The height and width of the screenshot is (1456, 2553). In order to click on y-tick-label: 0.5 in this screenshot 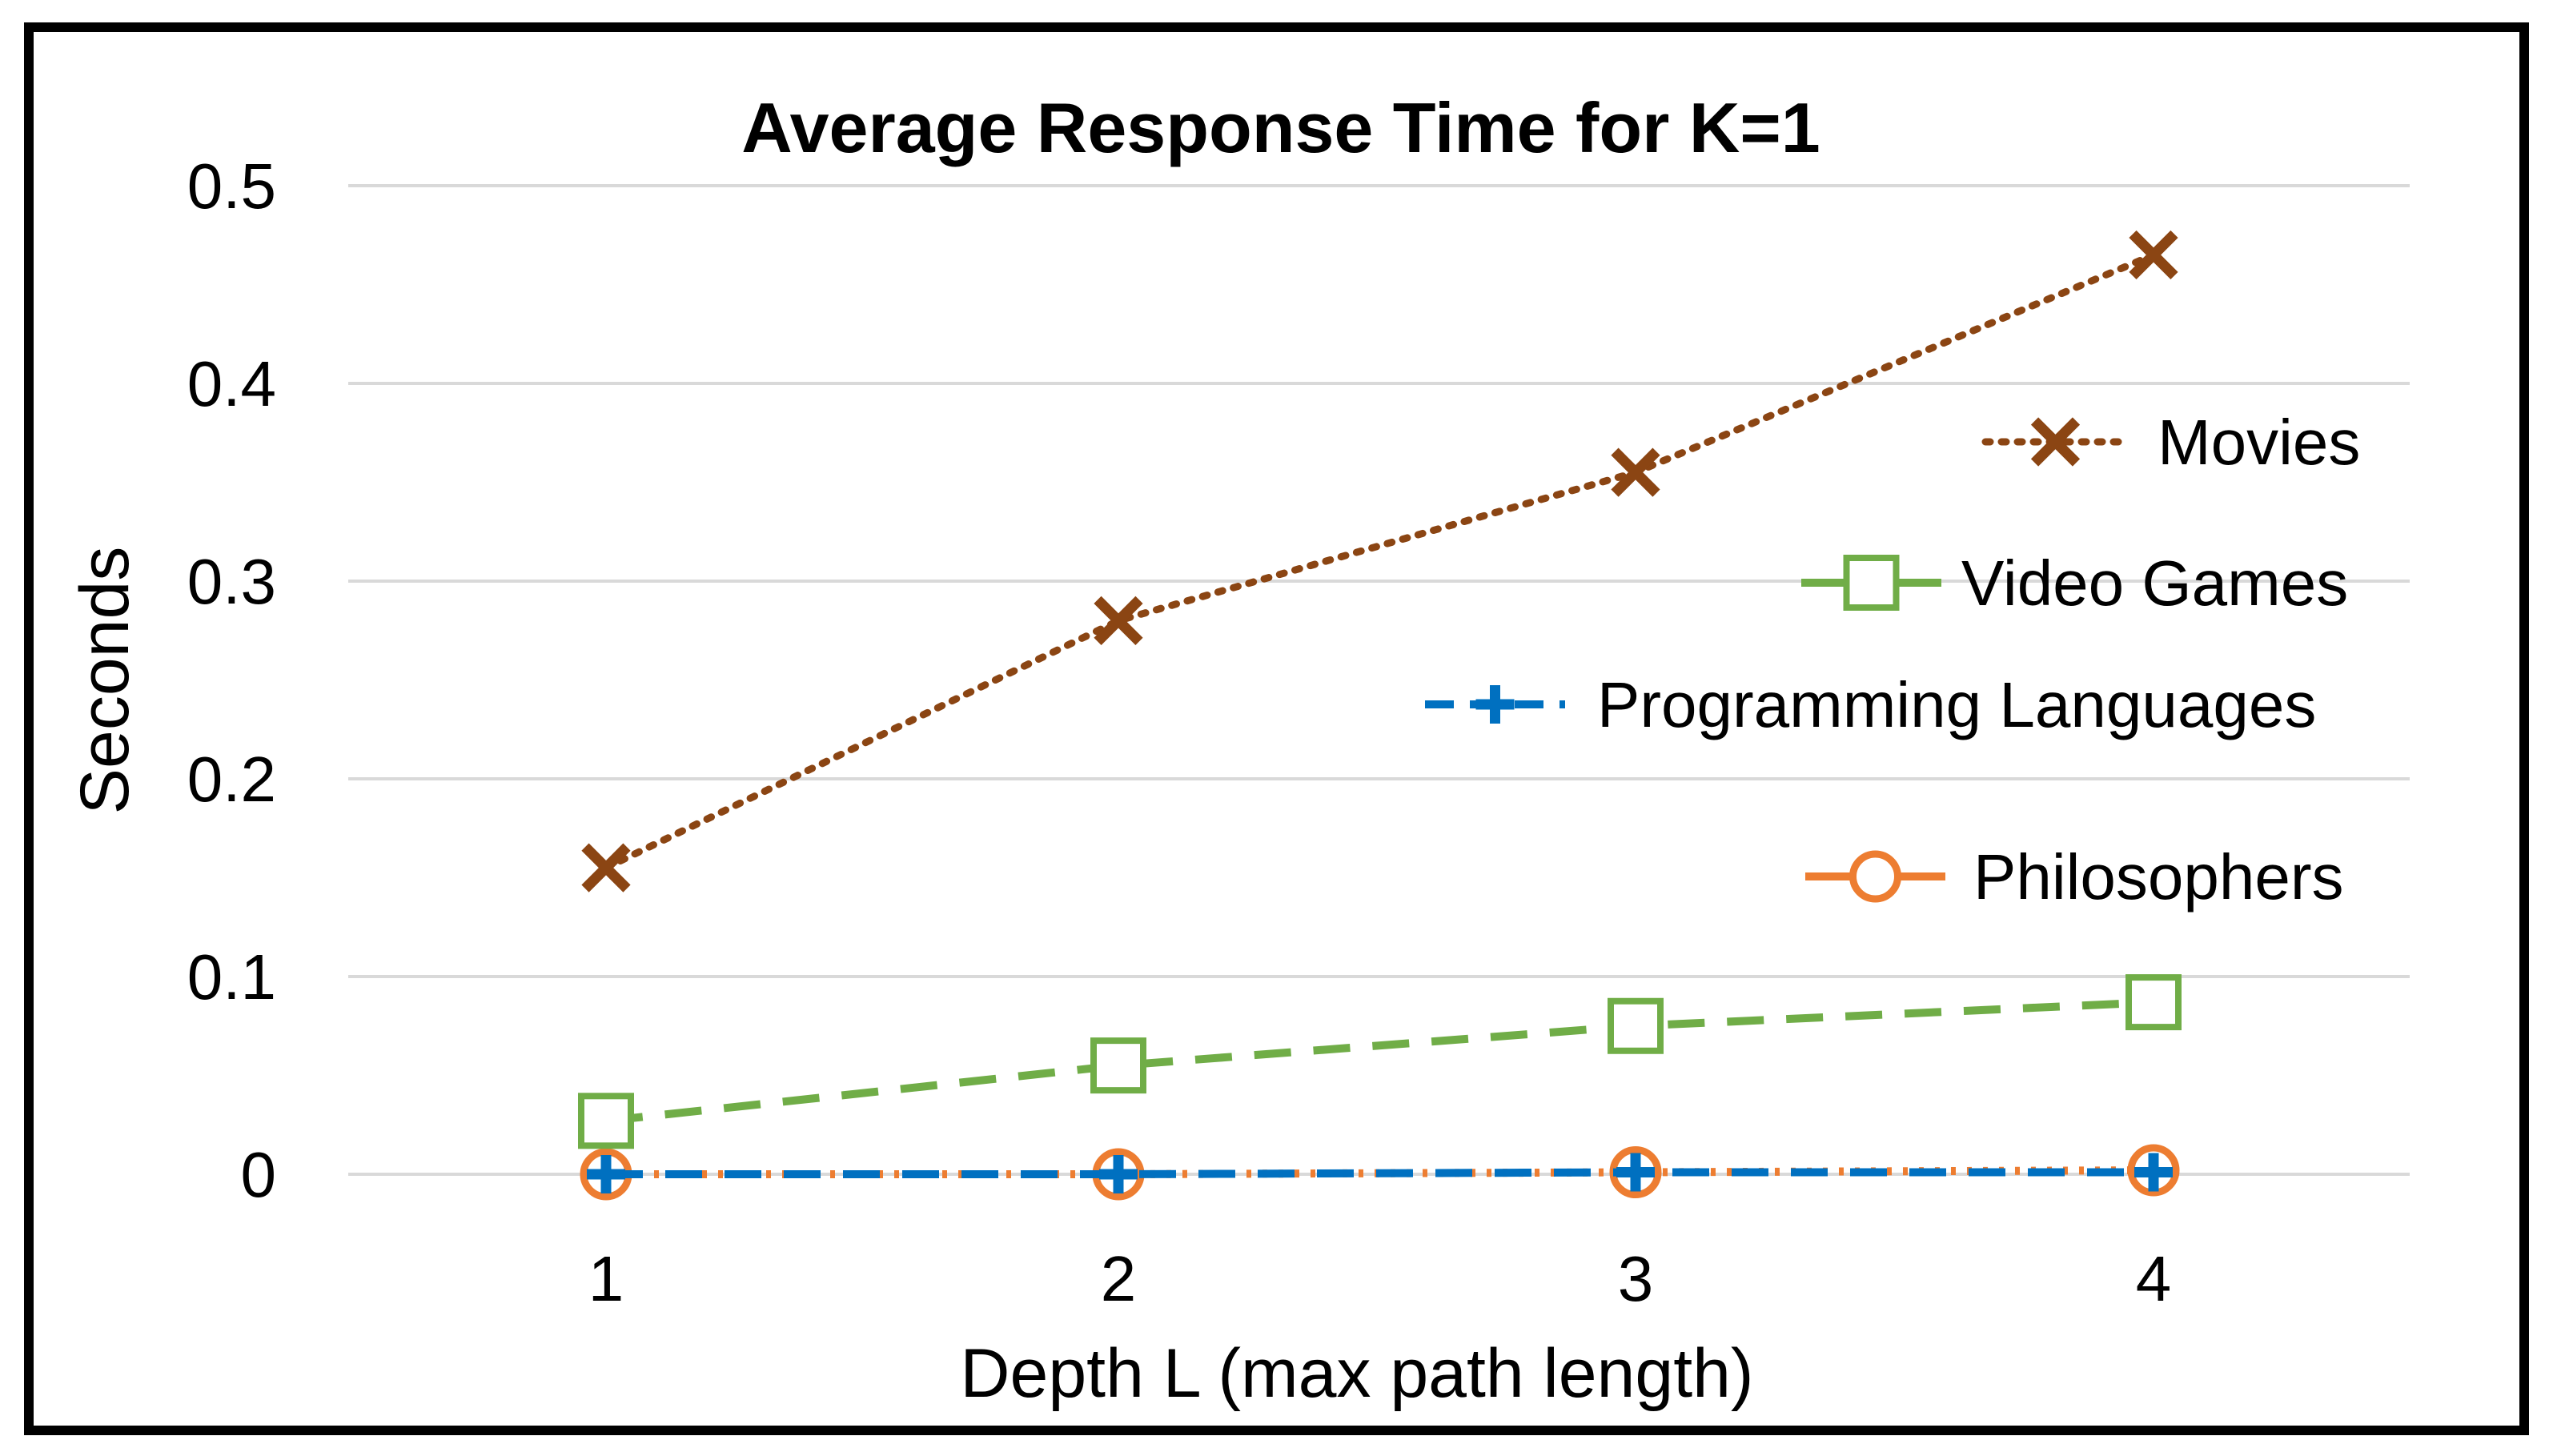, I will do `click(232, 186)`.